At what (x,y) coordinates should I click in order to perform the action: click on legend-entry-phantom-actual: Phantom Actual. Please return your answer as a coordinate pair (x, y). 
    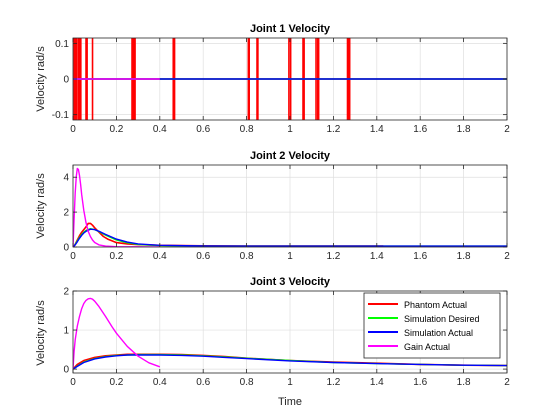
    Looking at the image, I should click on (417, 305).